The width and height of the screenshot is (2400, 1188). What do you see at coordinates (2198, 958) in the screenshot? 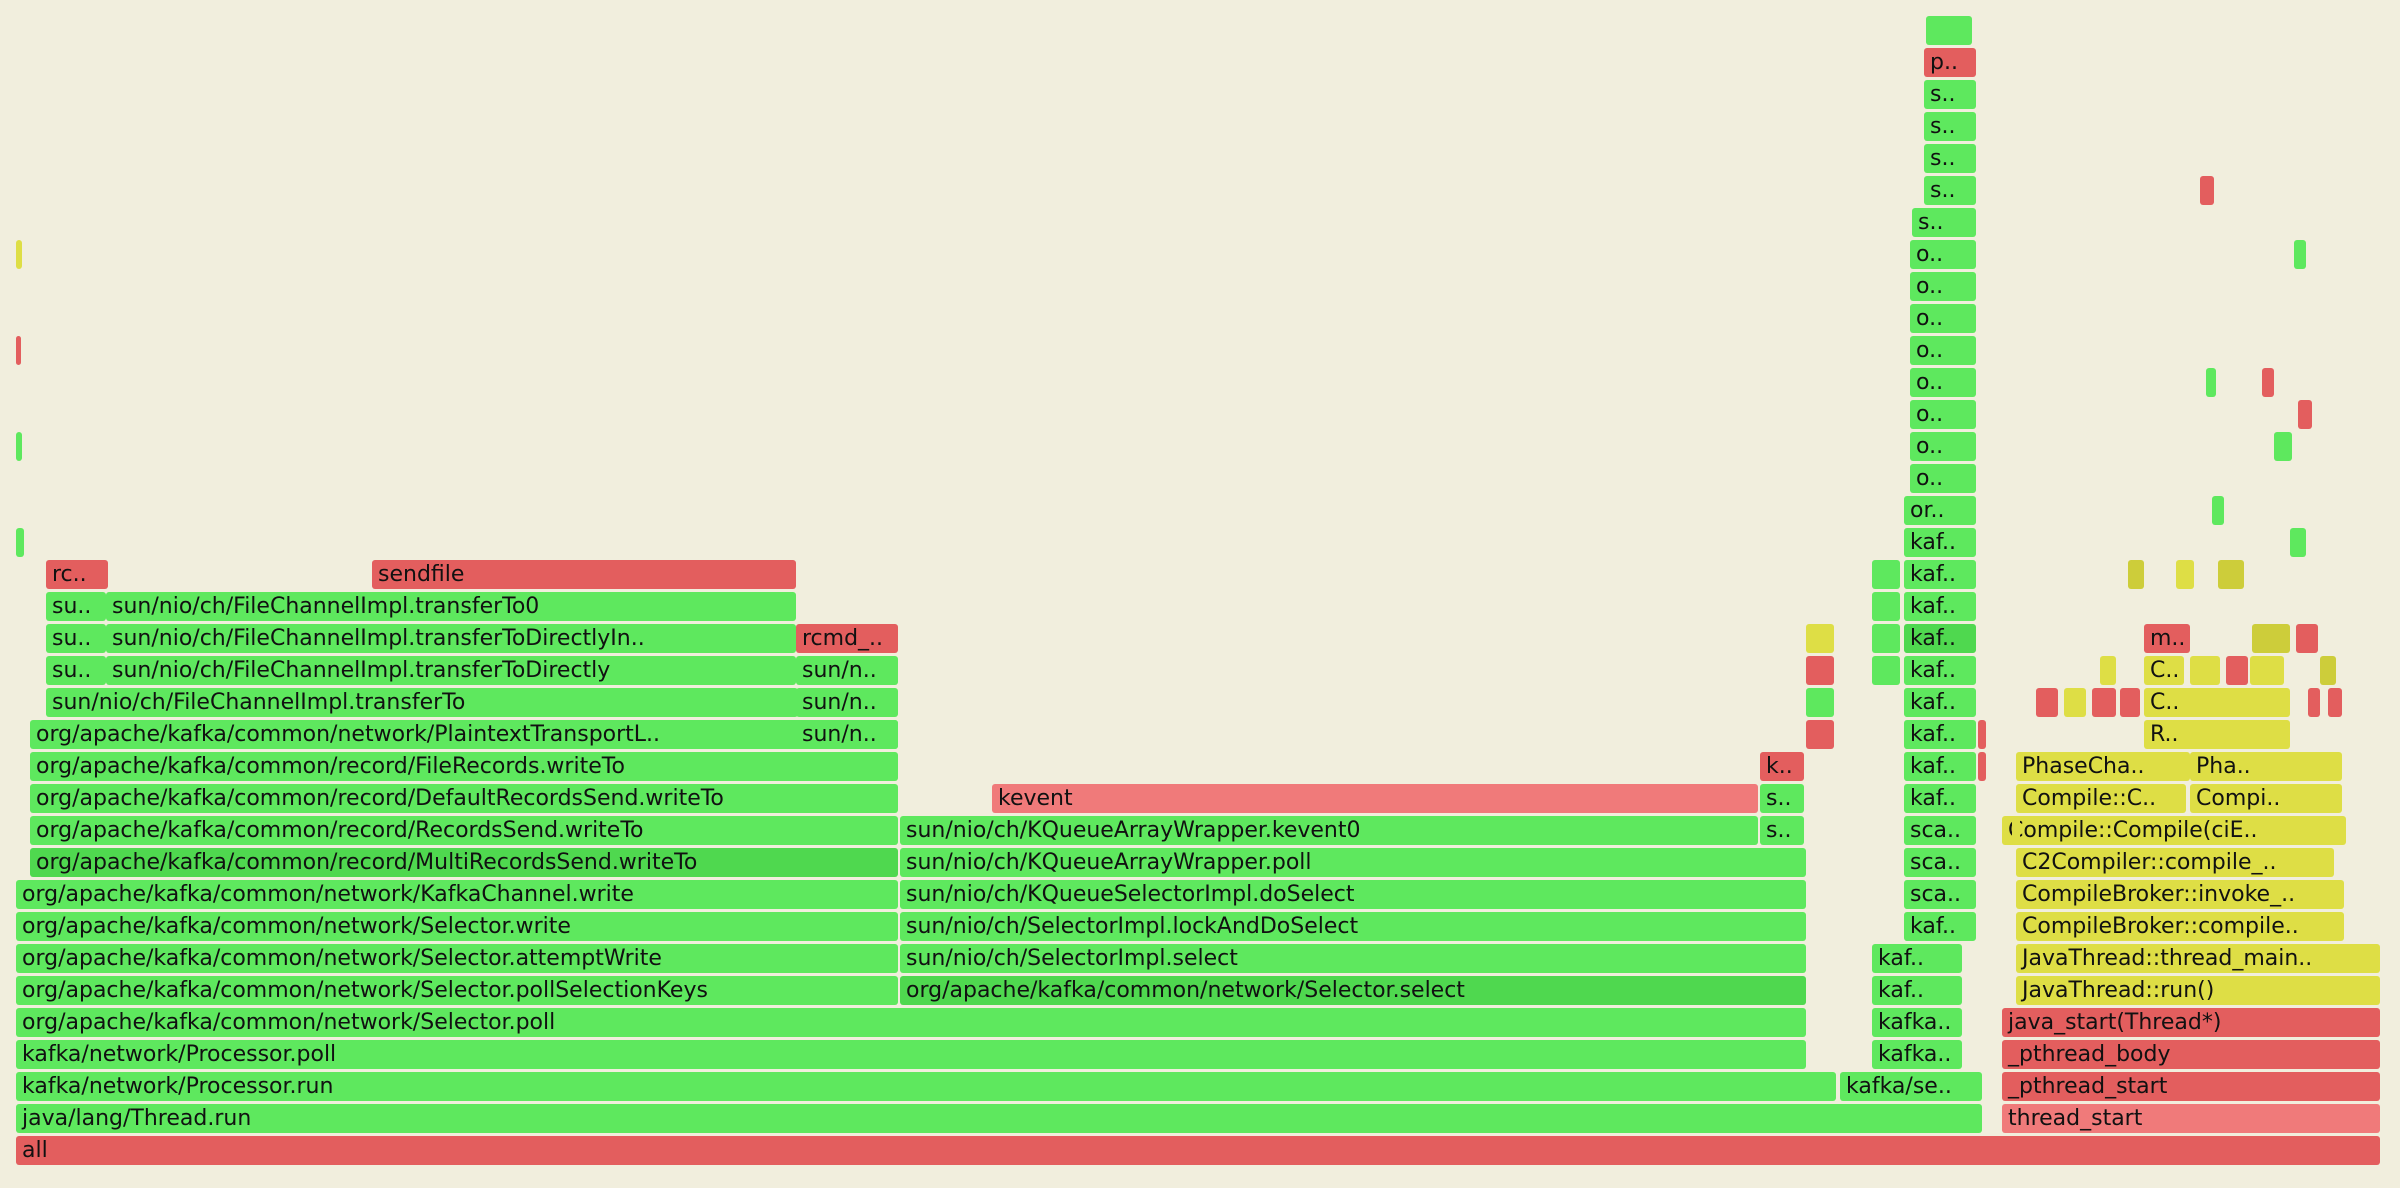
I see `flame-frame: JavaThread::thread_main..` at bounding box center [2198, 958].